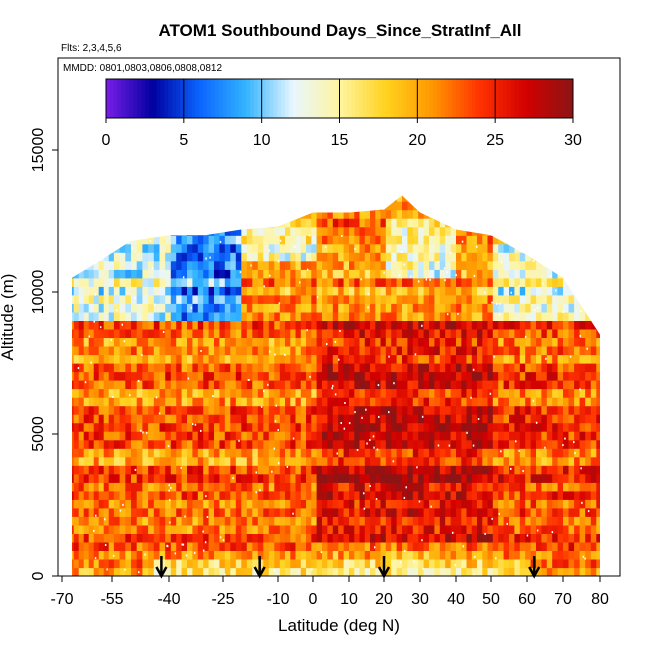 The image size is (650, 650). Describe the element at coordinates (225, 98) in the screenshot. I see `colorbar-segment` at that location.